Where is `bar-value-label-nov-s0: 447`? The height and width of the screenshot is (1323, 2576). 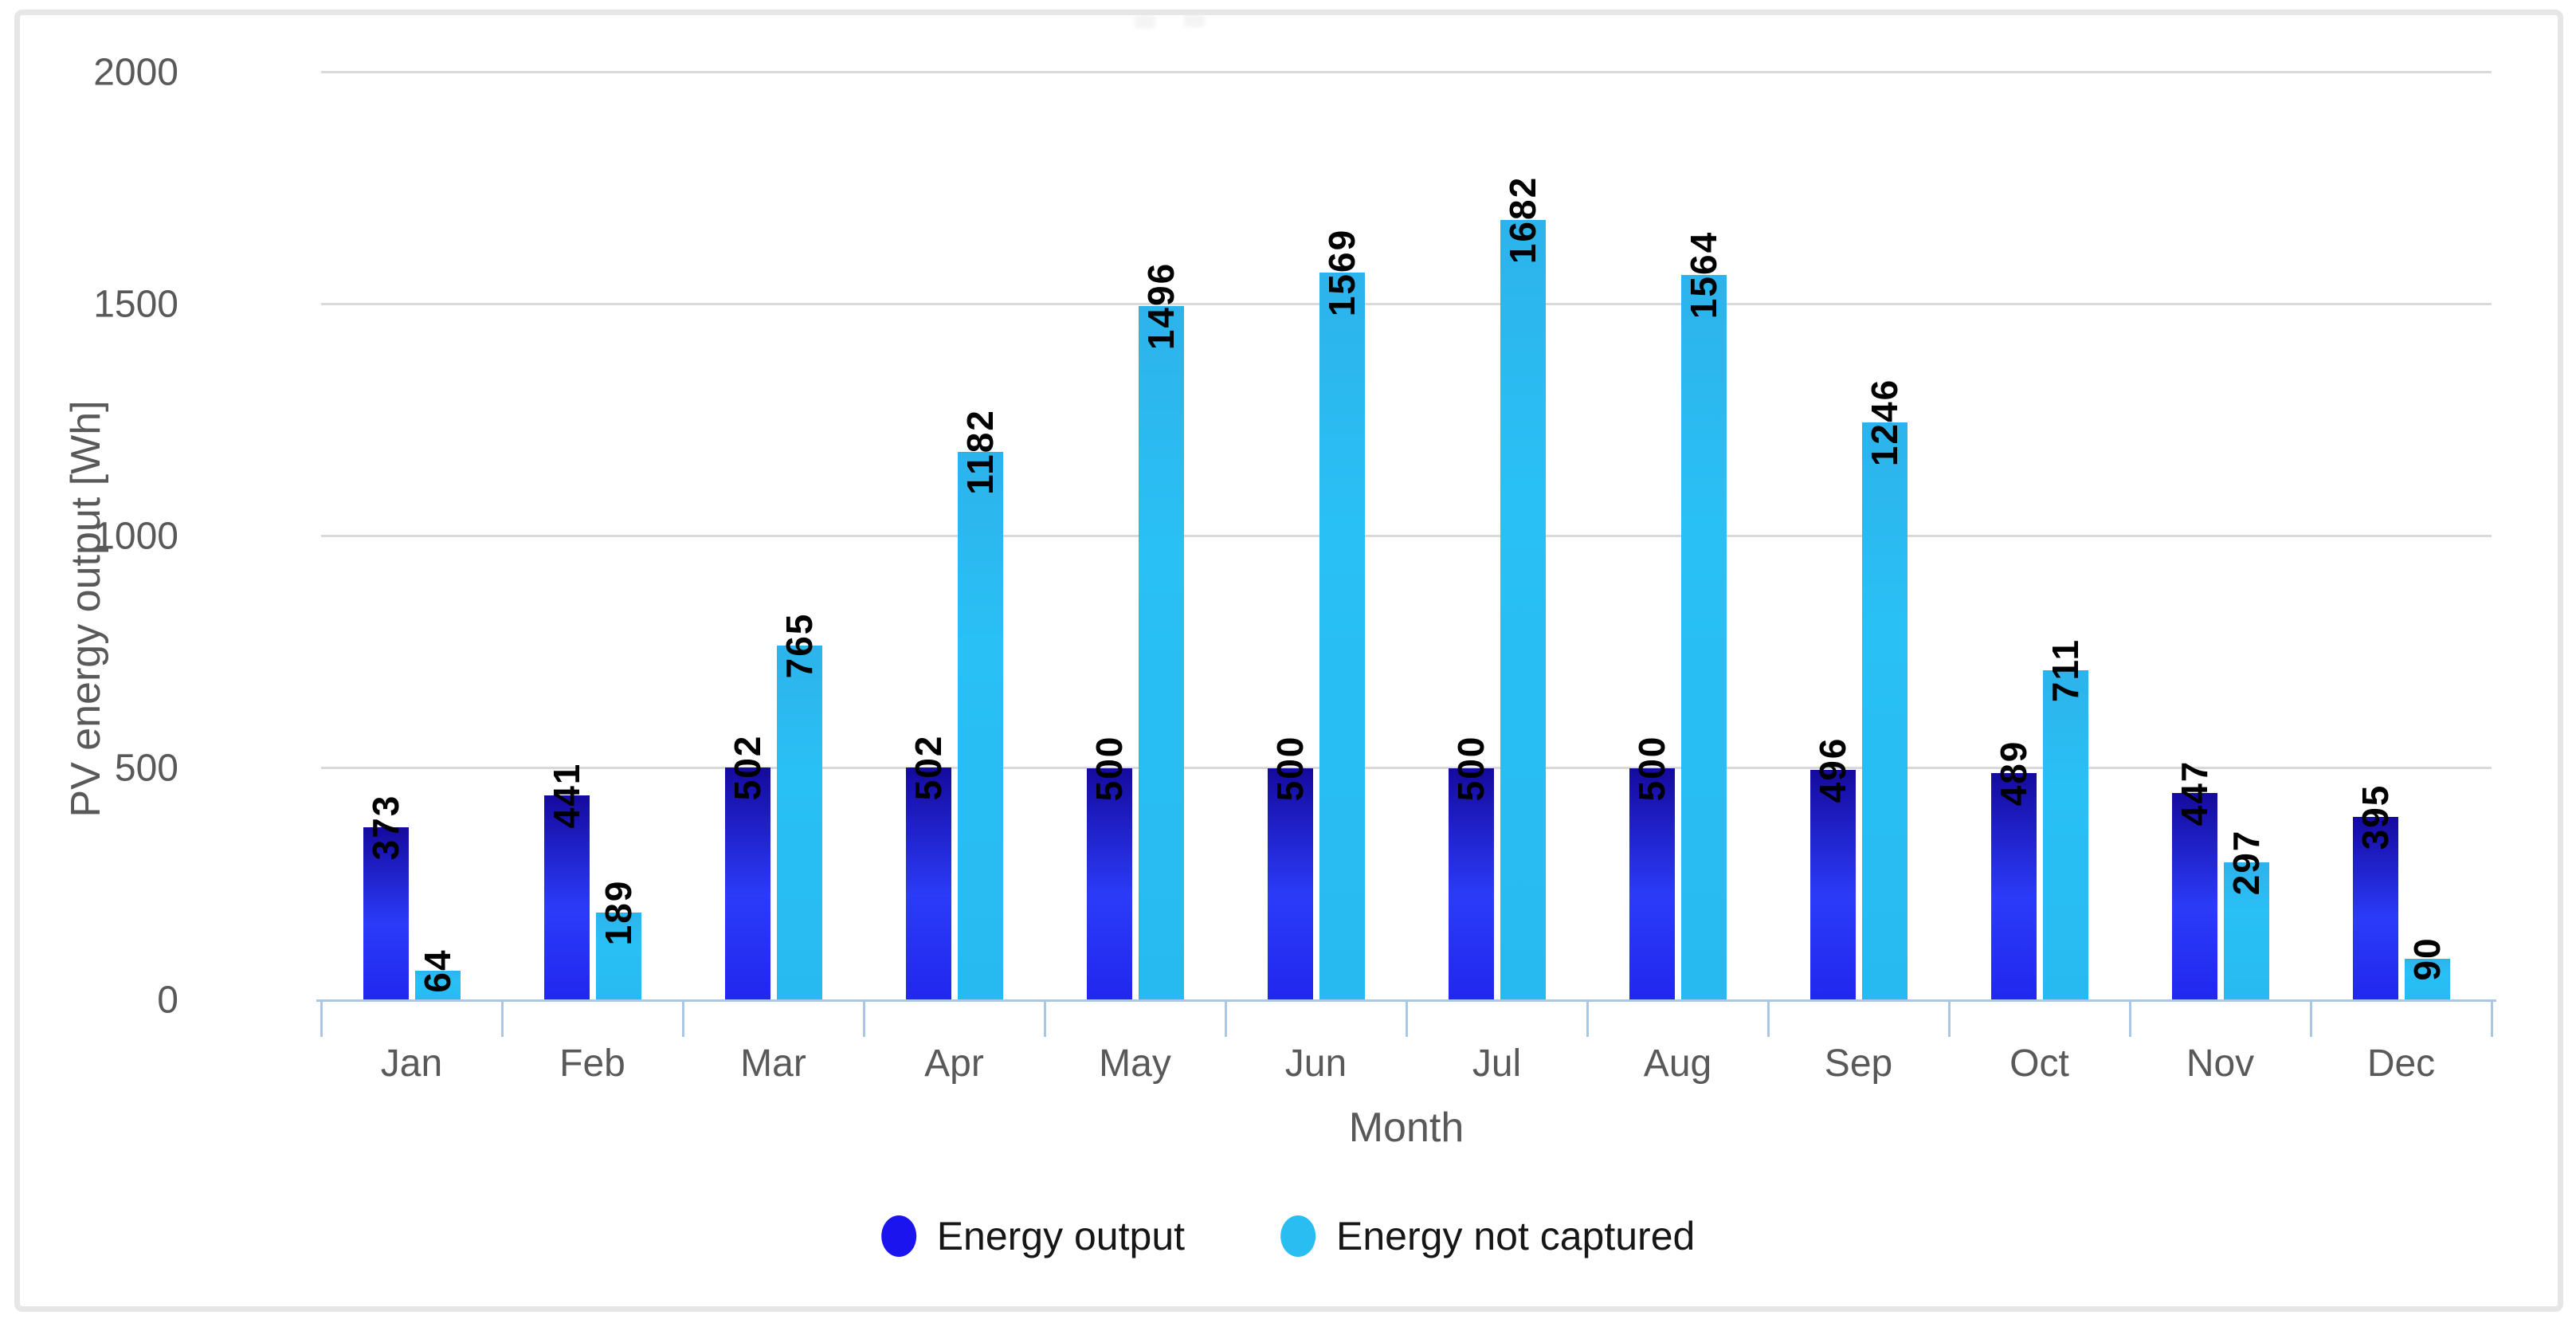 bar-value-label-nov-s0: 447 is located at coordinates (2194, 793).